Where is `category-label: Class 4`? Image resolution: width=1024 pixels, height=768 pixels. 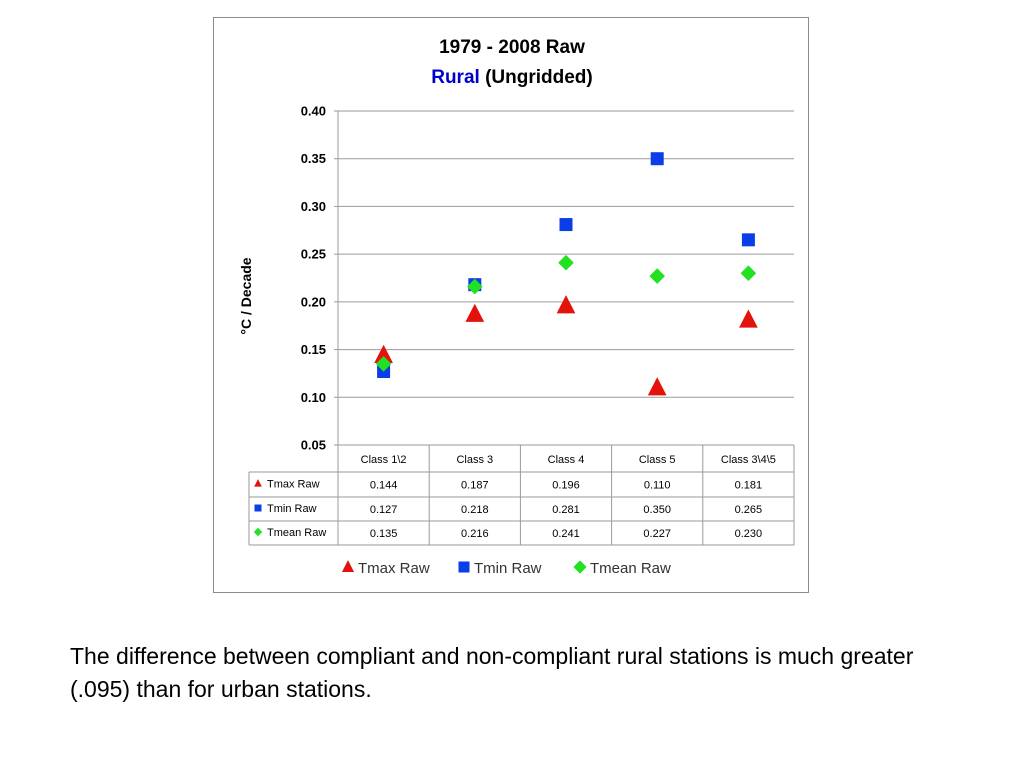
category-label: Class 4 is located at coordinates (566, 460).